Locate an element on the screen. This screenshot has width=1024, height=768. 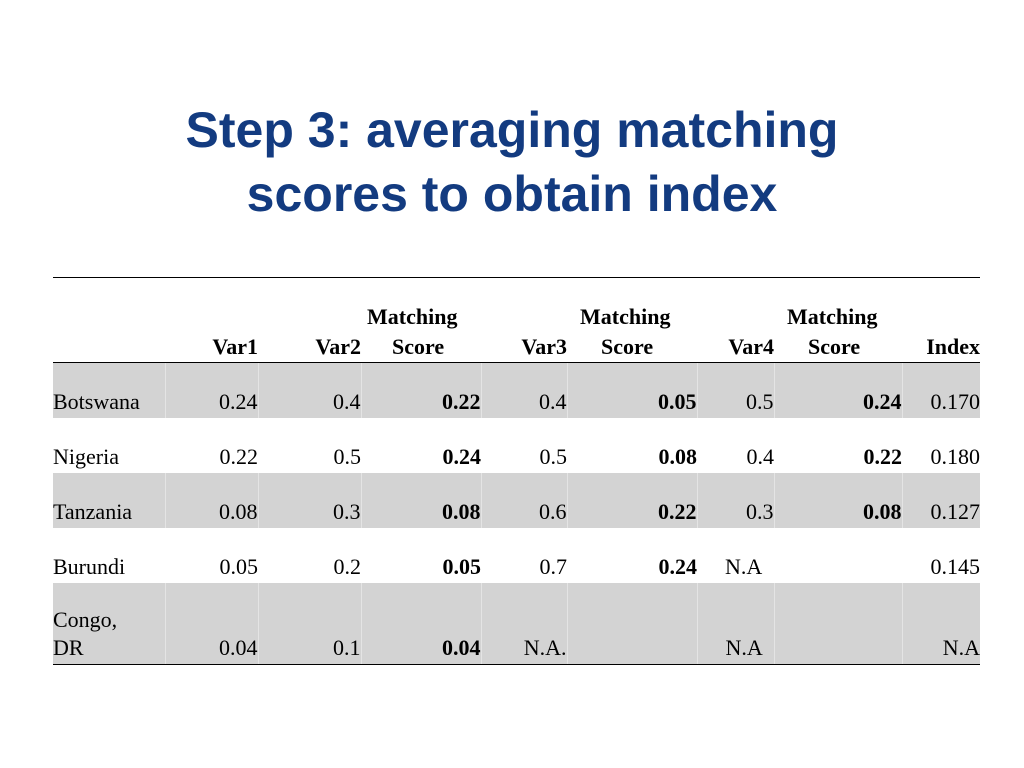
index-cell: 0.127 is located at coordinates (941, 500).